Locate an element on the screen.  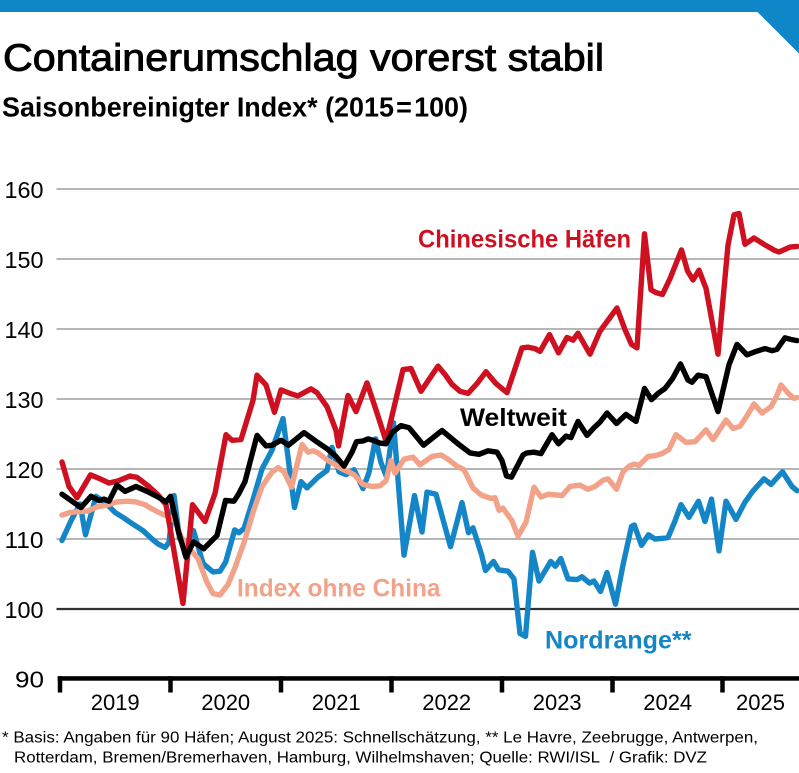
svg-text: 140 is located at coordinates (24, 330).